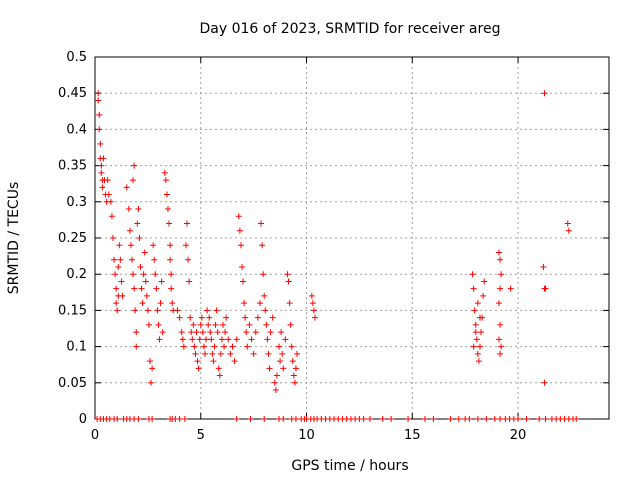  I want to click on y-tick-label: 0.1, so click(76, 347).